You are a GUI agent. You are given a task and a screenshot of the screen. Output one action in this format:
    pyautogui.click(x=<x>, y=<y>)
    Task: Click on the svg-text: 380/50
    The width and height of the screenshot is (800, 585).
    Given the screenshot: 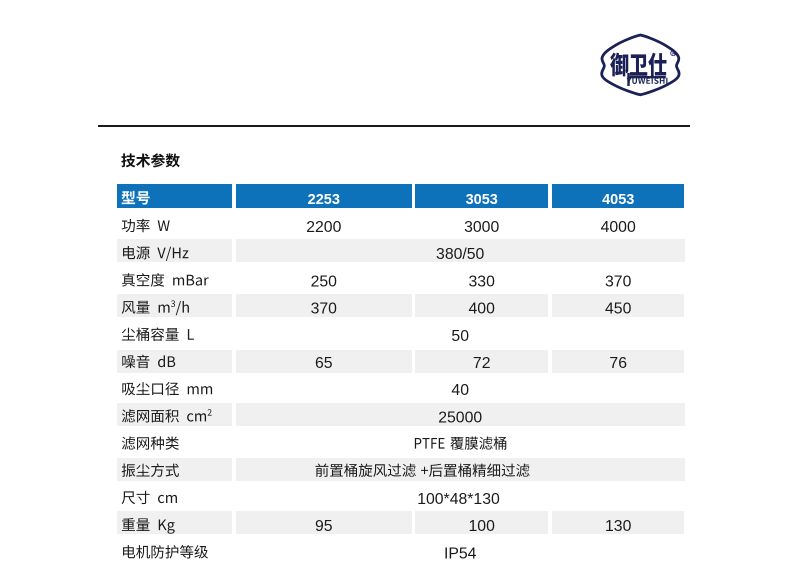 What is the action you would take?
    pyautogui.click(x=460, y=254)
    